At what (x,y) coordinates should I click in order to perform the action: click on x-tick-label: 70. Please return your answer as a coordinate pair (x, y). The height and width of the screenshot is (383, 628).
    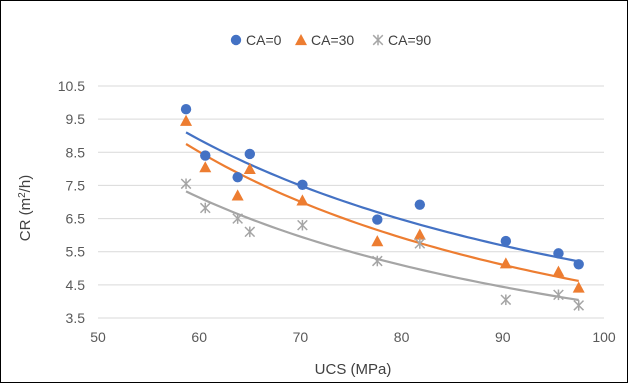
    Looking at the image, I should click on (301, 337).